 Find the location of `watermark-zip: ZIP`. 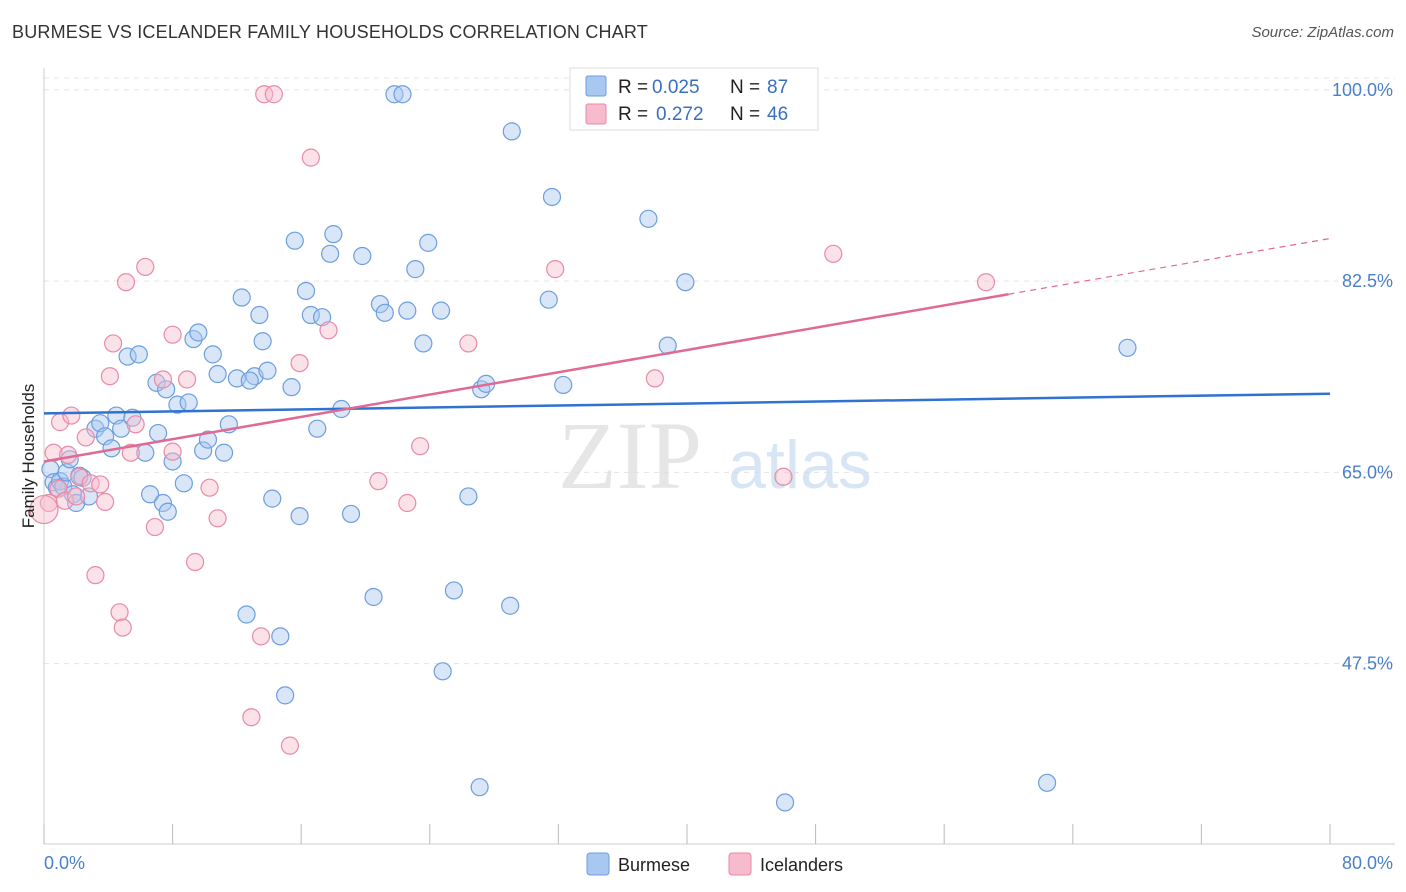

watermark-zip: ZIP is located at coordinates (630, 455).